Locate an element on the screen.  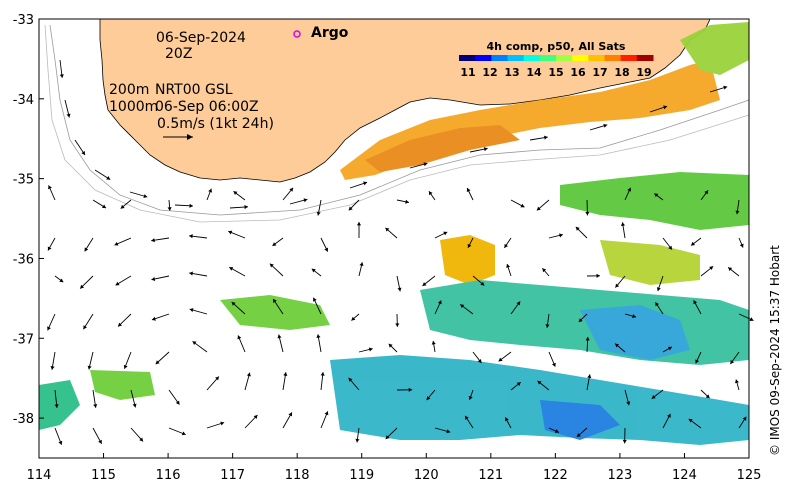
colorbar-tick-label: 14 is located at coordinates (534, 72).